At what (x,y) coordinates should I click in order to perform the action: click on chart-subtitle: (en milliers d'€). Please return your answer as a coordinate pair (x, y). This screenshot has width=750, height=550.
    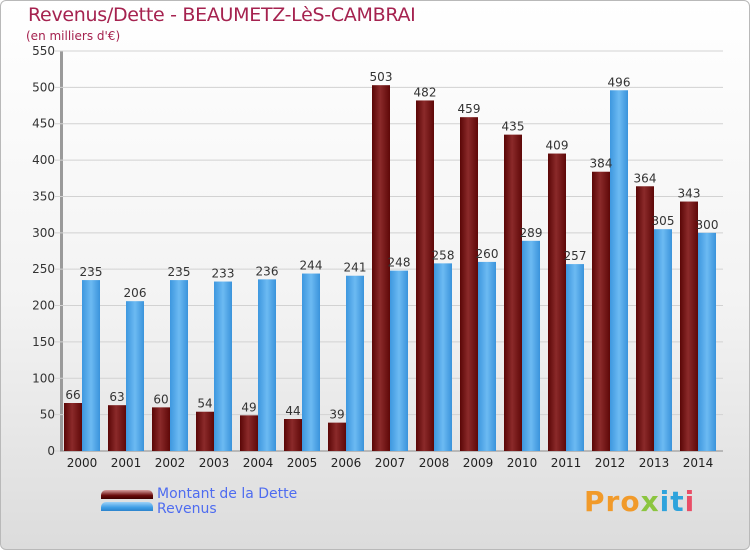
    Looking at the image, I should click on (73, 36).